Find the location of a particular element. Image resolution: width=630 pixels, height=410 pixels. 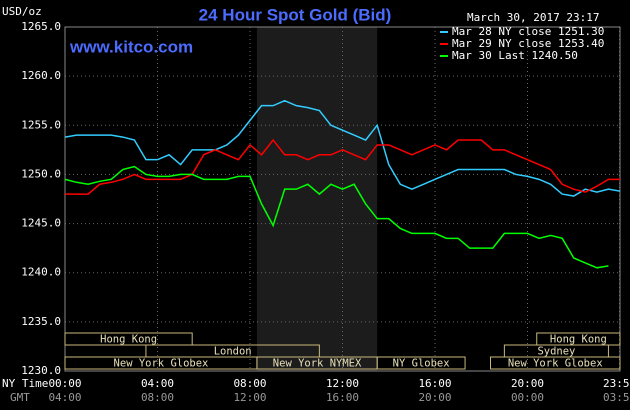

x-tick-label: 00:00 is located at coordinates (64, 383).